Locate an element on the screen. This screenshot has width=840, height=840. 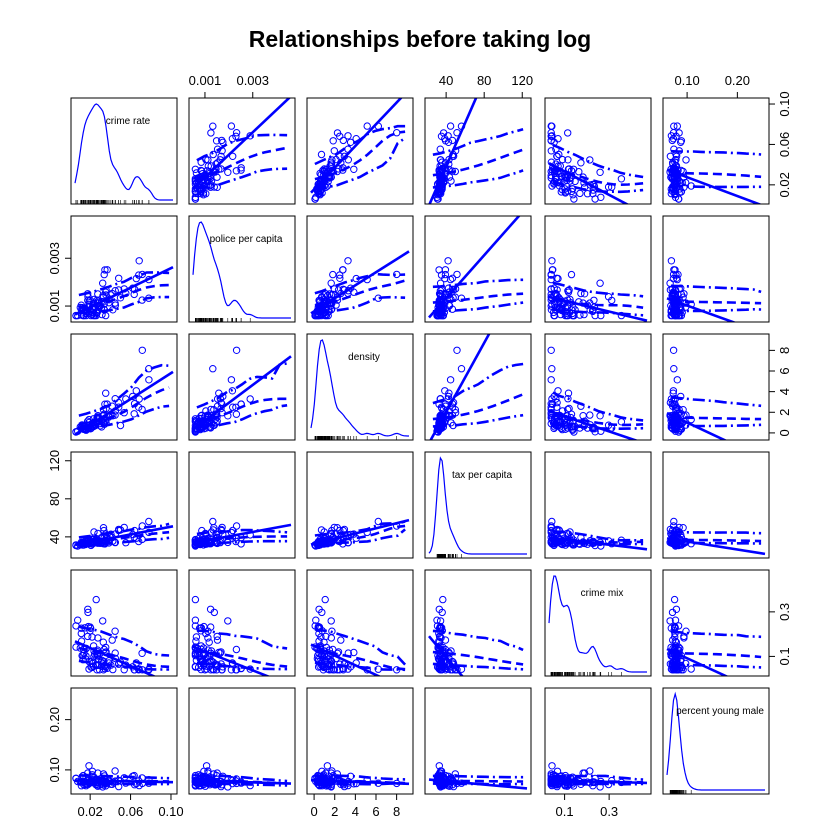
x-tick-label: 0.02 is located at coordinates (89, 811).